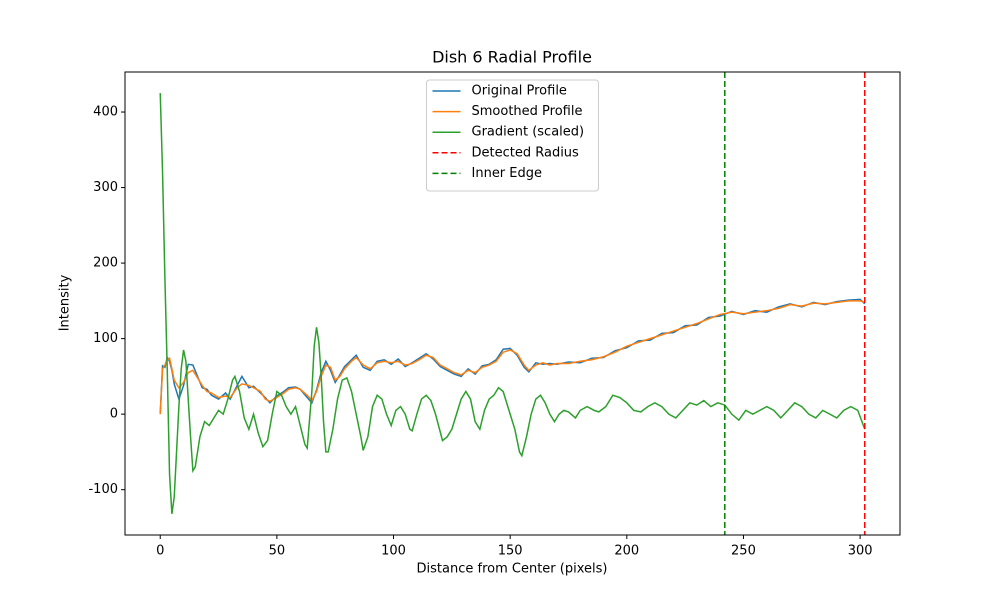  What do you see at coordinates (528, 132) in the screenshot?
I see `legend-label: Gradient (scaled)` at bounding box center [528, 132].